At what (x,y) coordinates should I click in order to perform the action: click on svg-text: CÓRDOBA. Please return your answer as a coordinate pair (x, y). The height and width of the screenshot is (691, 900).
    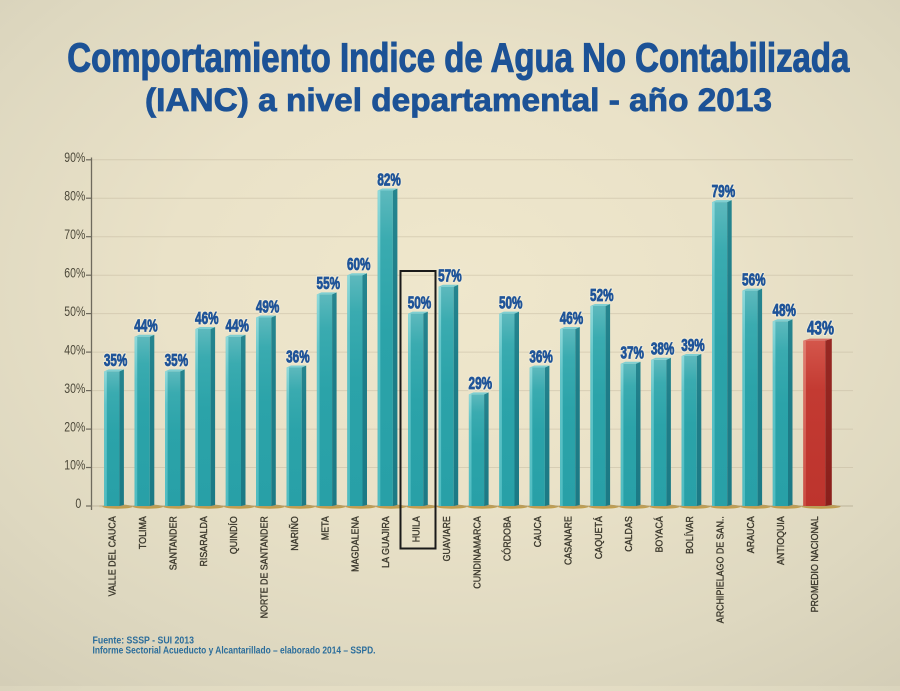
    Looking at the image, I should click on (507, 538).